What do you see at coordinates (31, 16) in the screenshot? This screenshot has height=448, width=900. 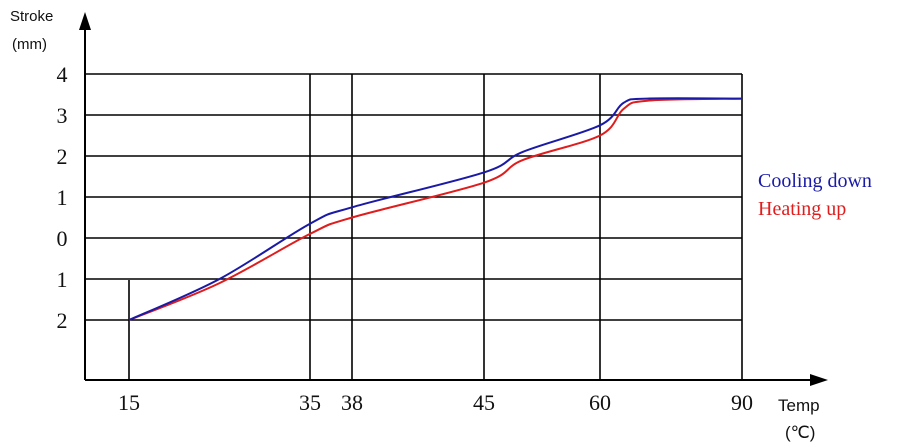 I see `y-axis-title: Stroke` at bounding box center [31, 16].